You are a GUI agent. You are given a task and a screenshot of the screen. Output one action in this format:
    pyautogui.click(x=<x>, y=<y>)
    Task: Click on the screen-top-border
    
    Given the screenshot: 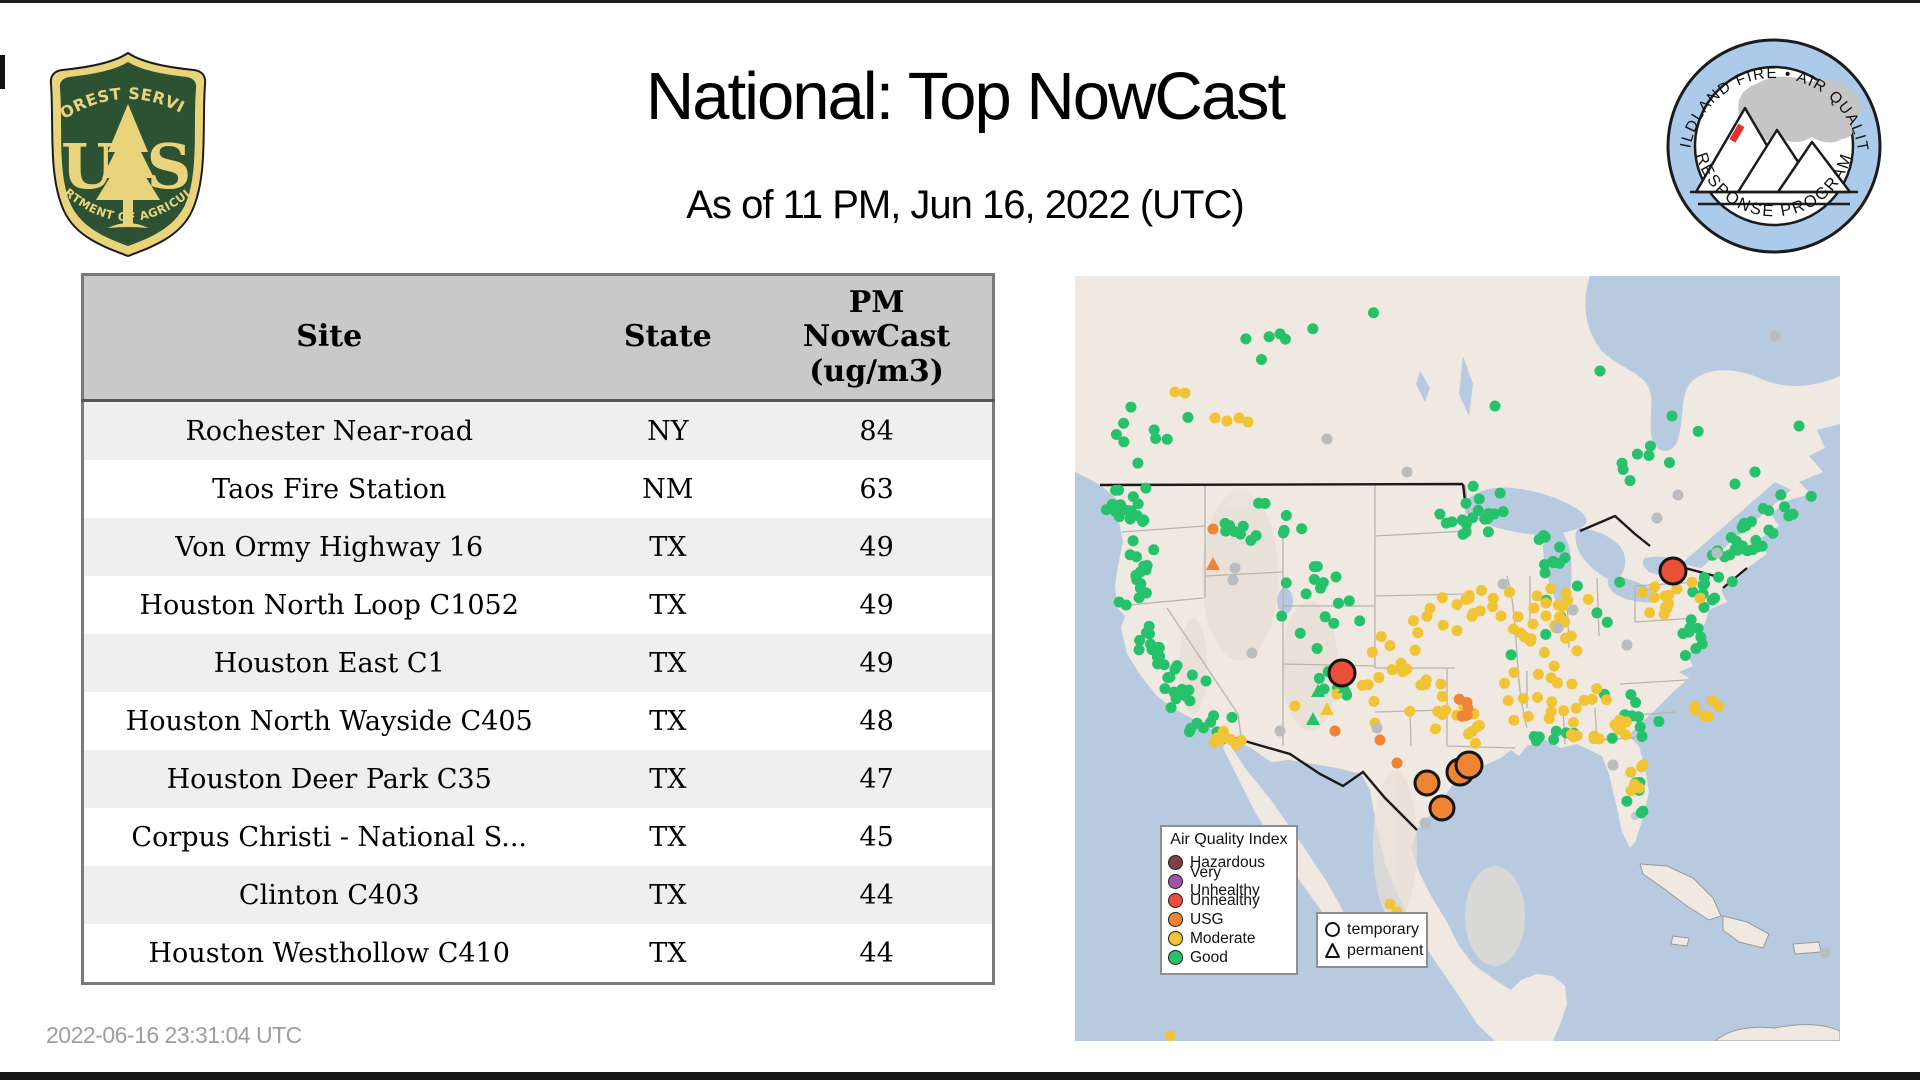 What is the action you would take?
    pyautogui.click(x=960, y=1)
    